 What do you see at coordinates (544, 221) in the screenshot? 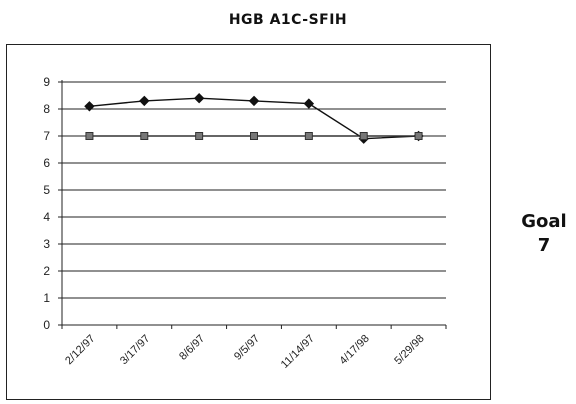
I see `goal-label-text: Goal` at bounding box center [544, 221].